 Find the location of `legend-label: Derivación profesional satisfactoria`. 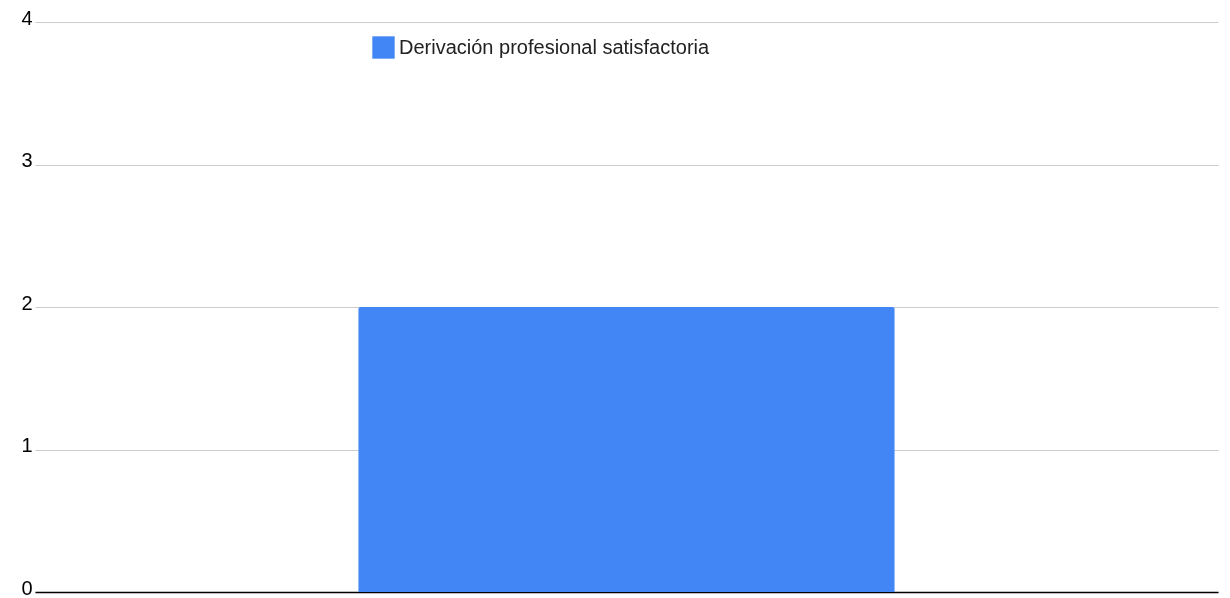

legend-label: Derivación profesional satisfactoria is located at coordinates (555, 46).